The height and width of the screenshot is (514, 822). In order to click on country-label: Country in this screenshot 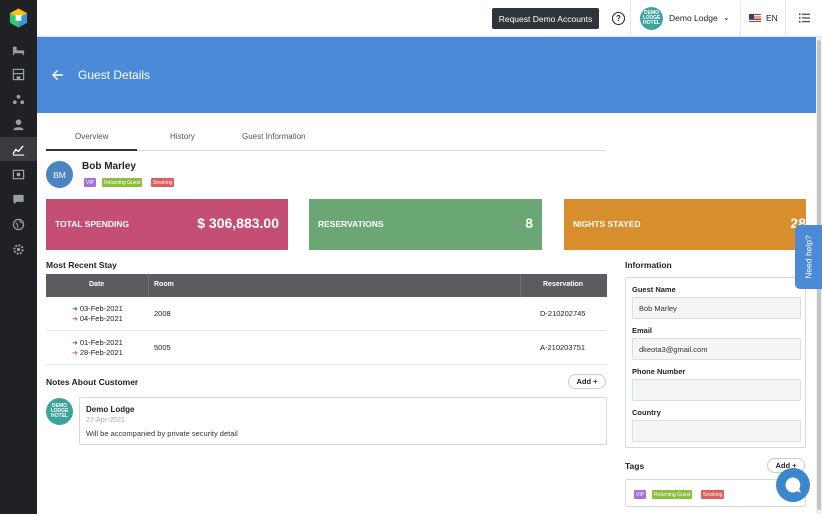, I will do `click(646, 412)`.